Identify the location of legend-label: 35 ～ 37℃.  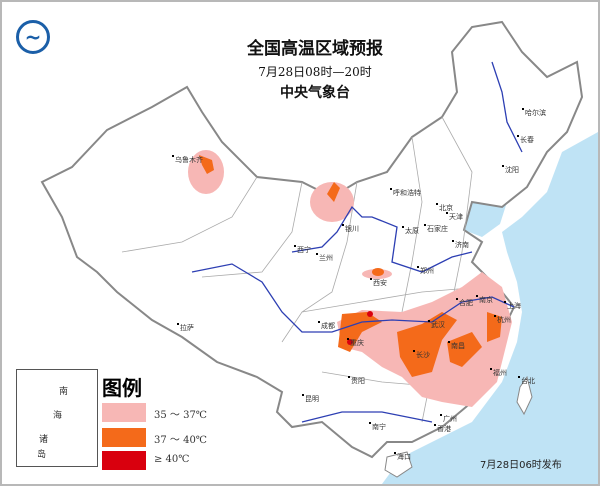
(180, 415).